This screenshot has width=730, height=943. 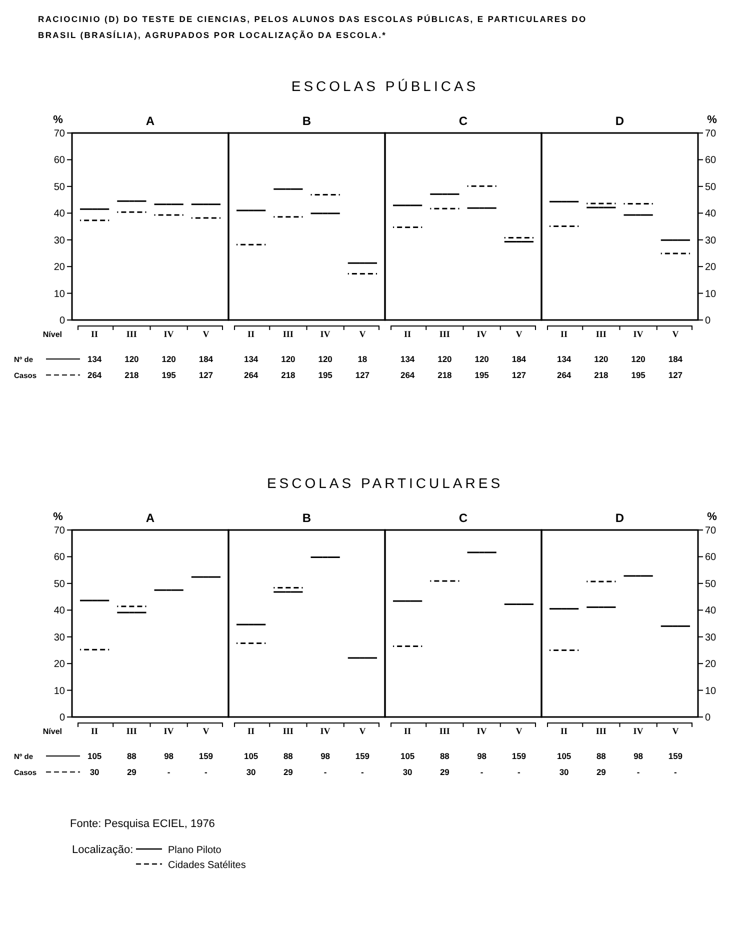 What do you see at coordinates (619, 518) in the screenshot?
I see `chart-title: D` at bounding box center [619, 518].